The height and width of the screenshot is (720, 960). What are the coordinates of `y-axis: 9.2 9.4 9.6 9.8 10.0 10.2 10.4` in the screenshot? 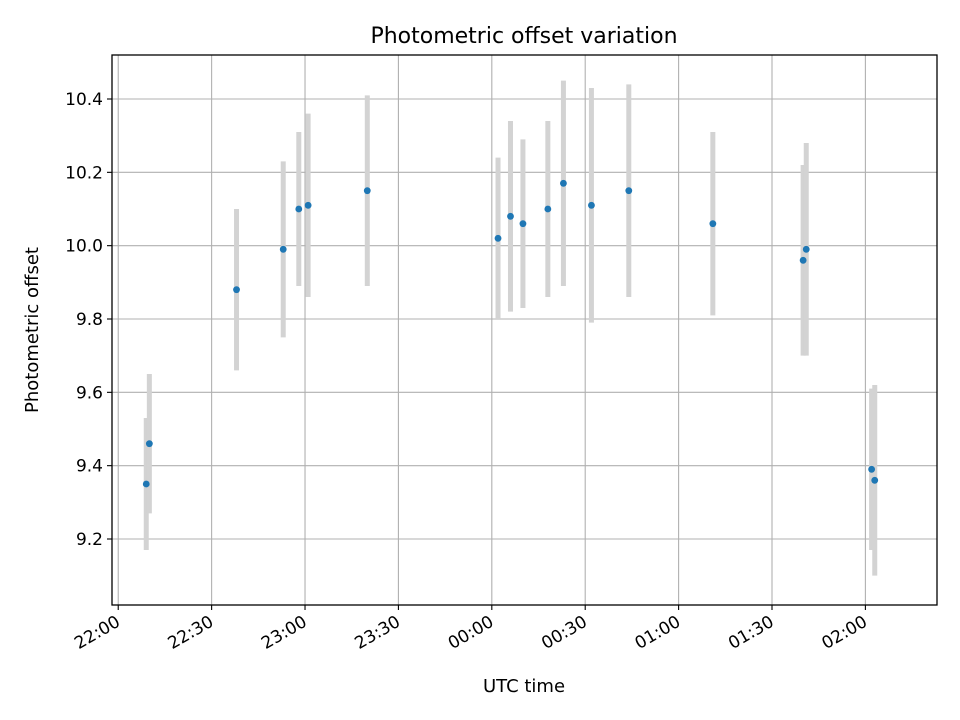 It's located at (88, 320).